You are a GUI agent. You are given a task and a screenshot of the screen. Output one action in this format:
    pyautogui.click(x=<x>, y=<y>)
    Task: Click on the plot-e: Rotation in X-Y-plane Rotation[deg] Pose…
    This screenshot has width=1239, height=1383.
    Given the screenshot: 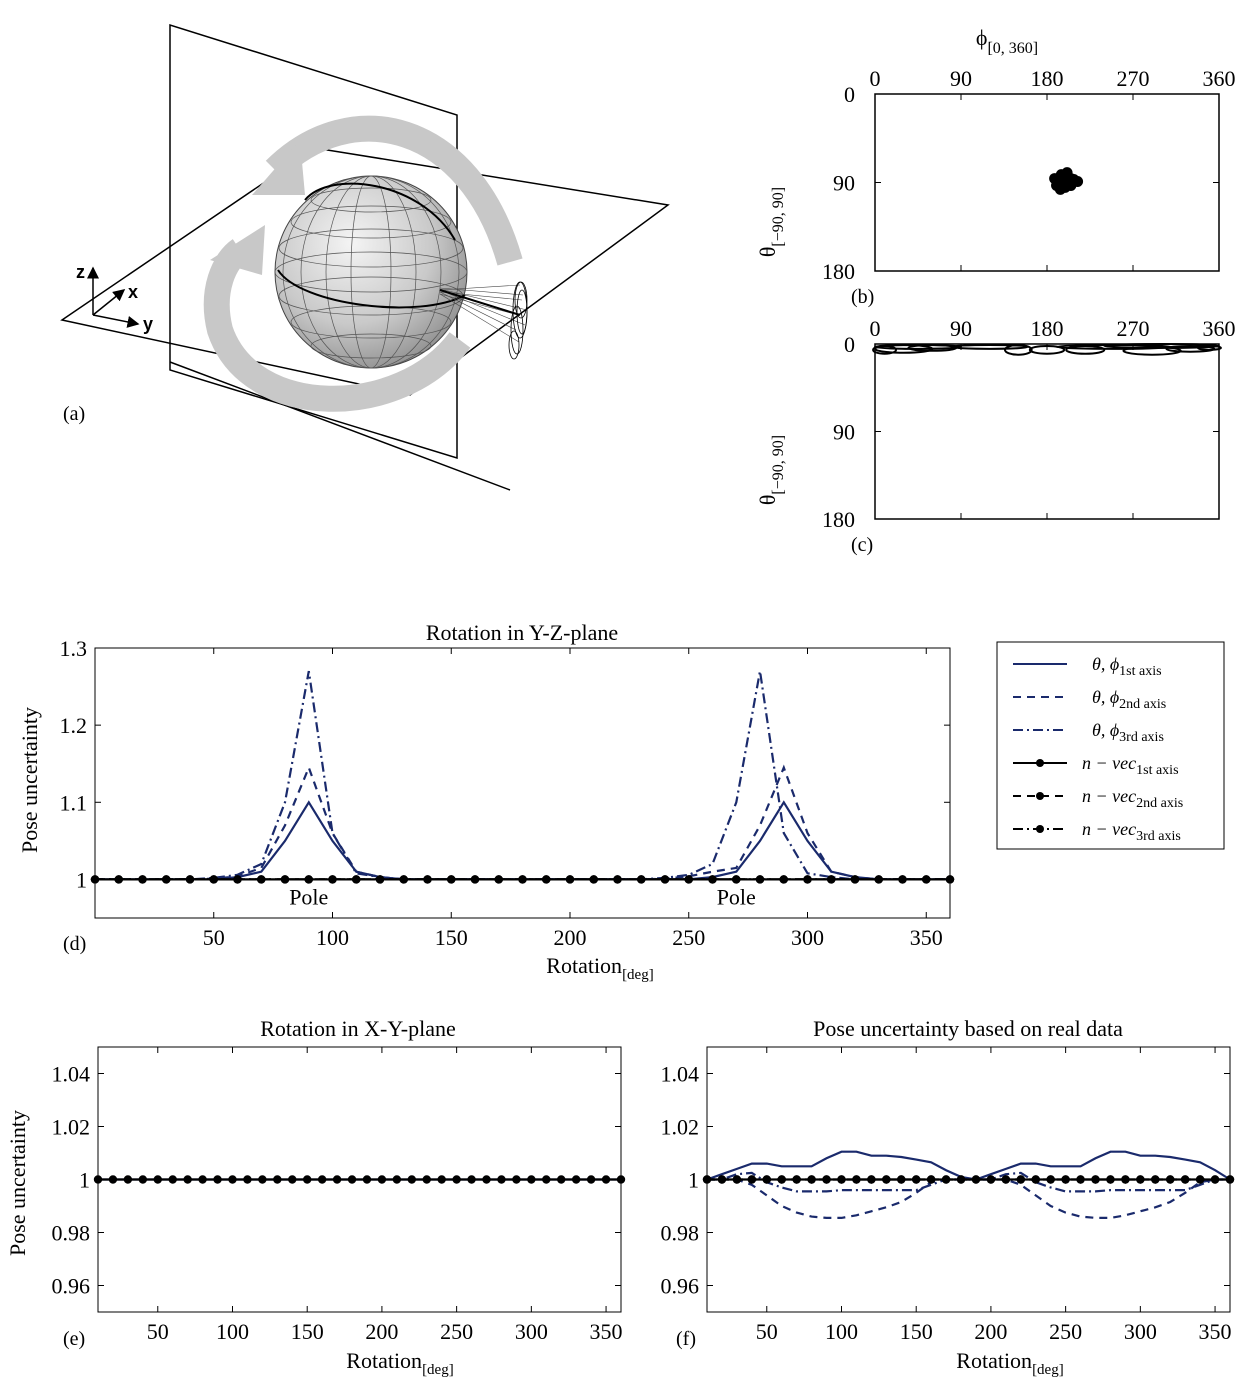 What is the action you would take?
    pyautogui.click(x=315, y=1197)
    